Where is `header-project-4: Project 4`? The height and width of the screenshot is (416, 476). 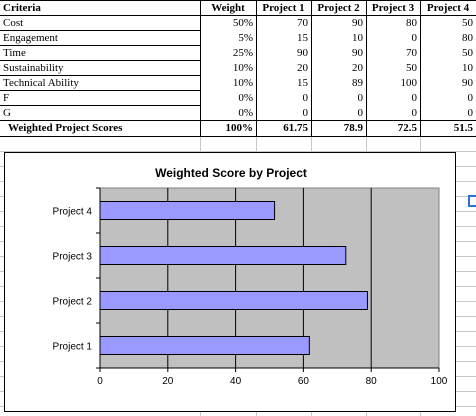
header-project-4: Project 4 is located at coordinates (448, 8).